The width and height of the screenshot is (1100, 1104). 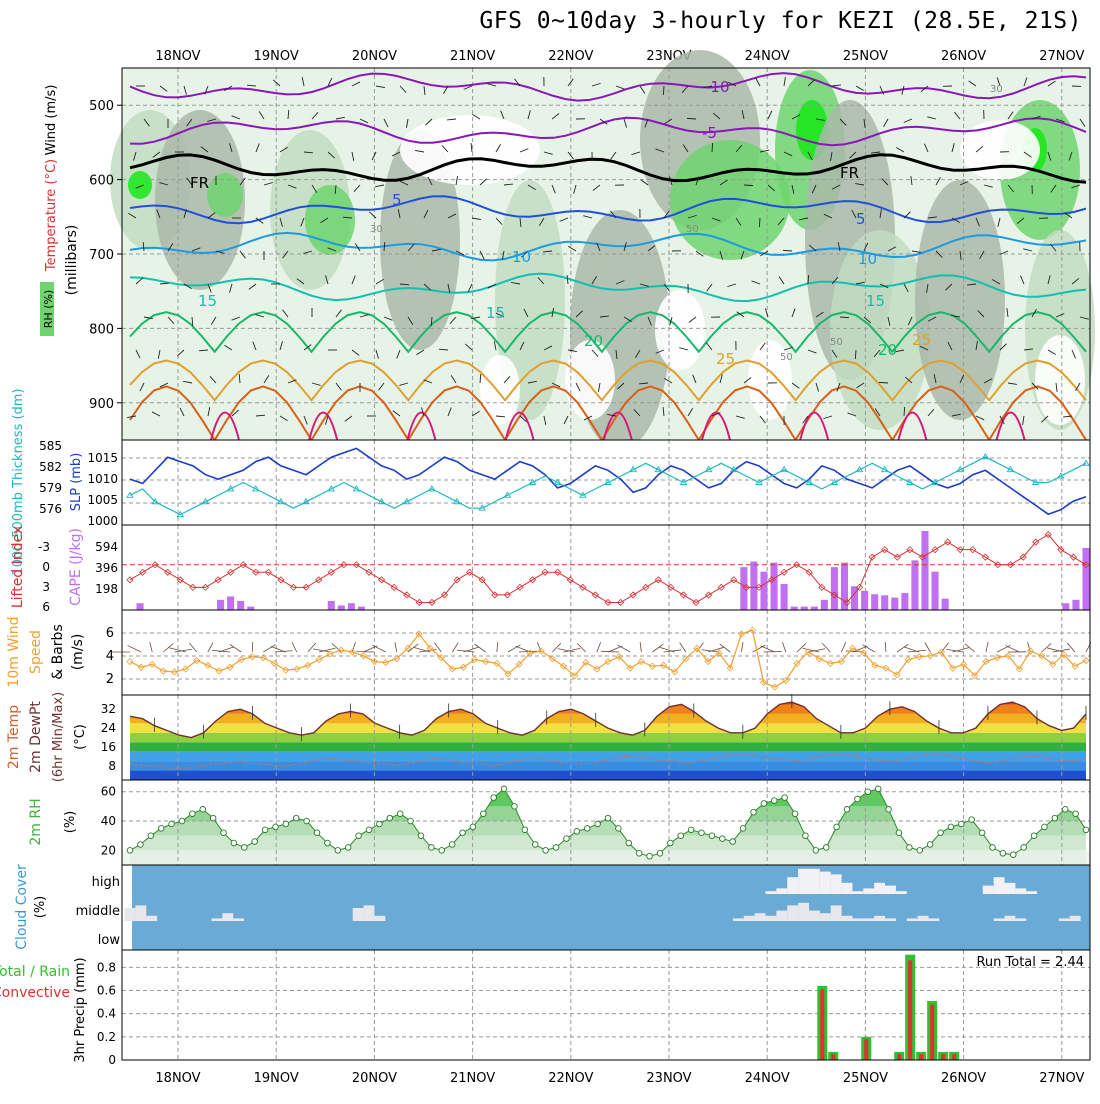 What do you see at coordinates (606, 907) in the screenshot?
I see `cloud-panel` at bounding box center [606, 907].